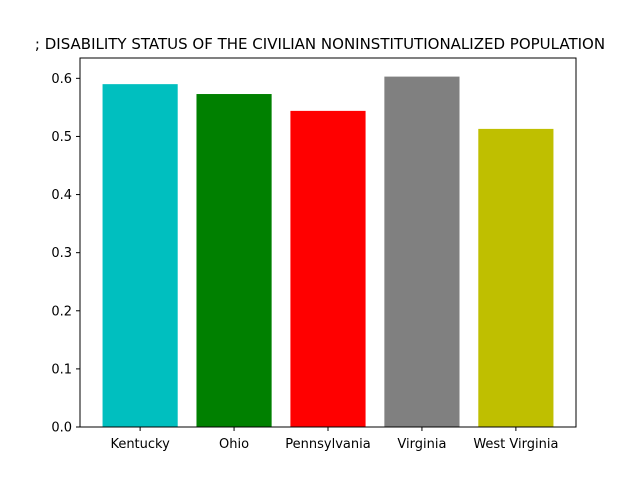  Describe the element at coordinates (140, 444) in the screenshot. I see `x-tick-label: Kentucky` at that location.